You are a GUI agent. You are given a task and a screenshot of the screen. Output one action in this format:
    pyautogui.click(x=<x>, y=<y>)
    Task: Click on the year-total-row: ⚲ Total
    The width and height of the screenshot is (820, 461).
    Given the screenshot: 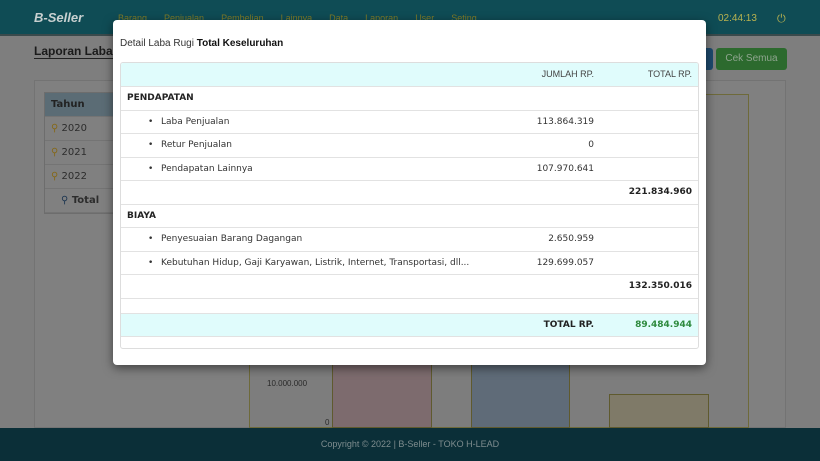 What is the action you would take?
    pyautogui.click(x=79, y=201)
    